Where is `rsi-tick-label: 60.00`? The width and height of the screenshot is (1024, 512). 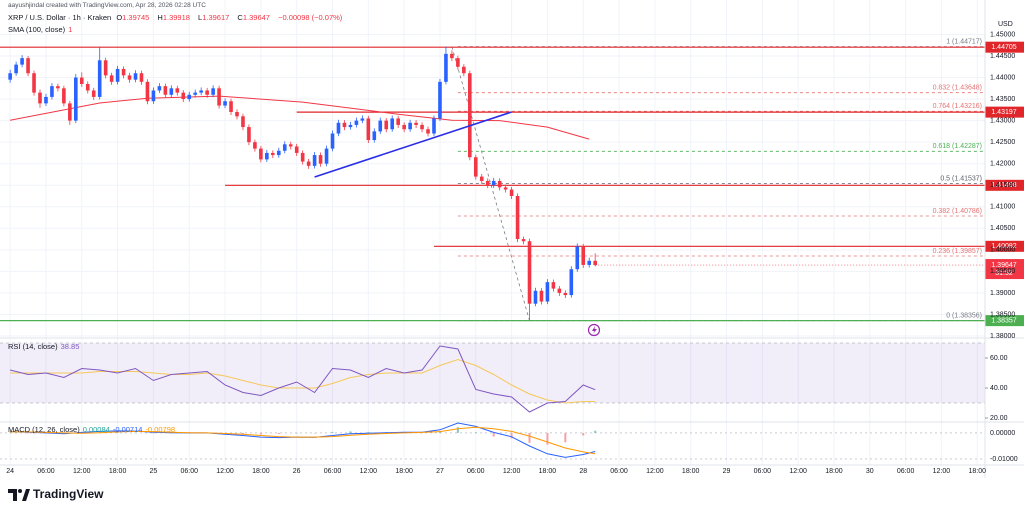
rsi-tick-label: 60.00 is located at coordinates (999, 358).